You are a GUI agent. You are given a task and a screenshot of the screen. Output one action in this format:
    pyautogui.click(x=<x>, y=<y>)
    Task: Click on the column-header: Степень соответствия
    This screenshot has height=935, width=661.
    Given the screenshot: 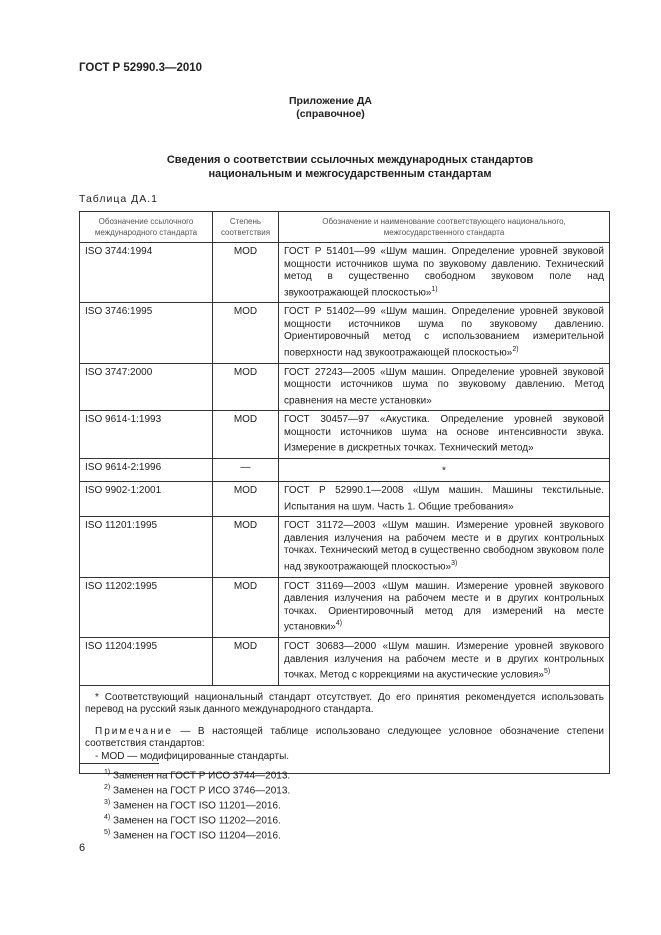 What is the action you would take?
    pyautogui.click(x=245, y=227)
    